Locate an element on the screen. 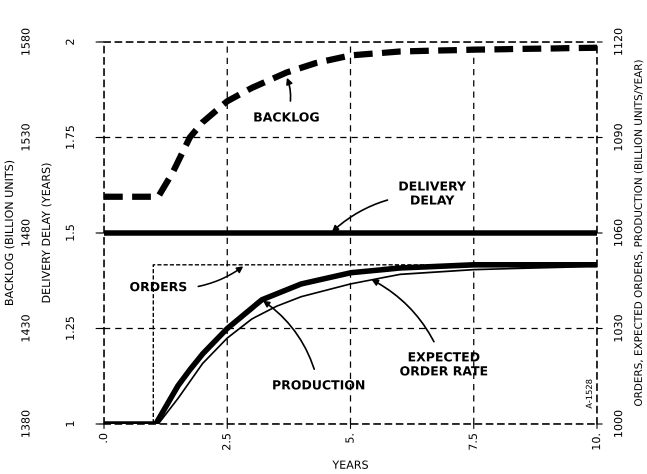 The image size is (647, 474). x-tick-label: 2.5 is located at coordinates (226, 442).